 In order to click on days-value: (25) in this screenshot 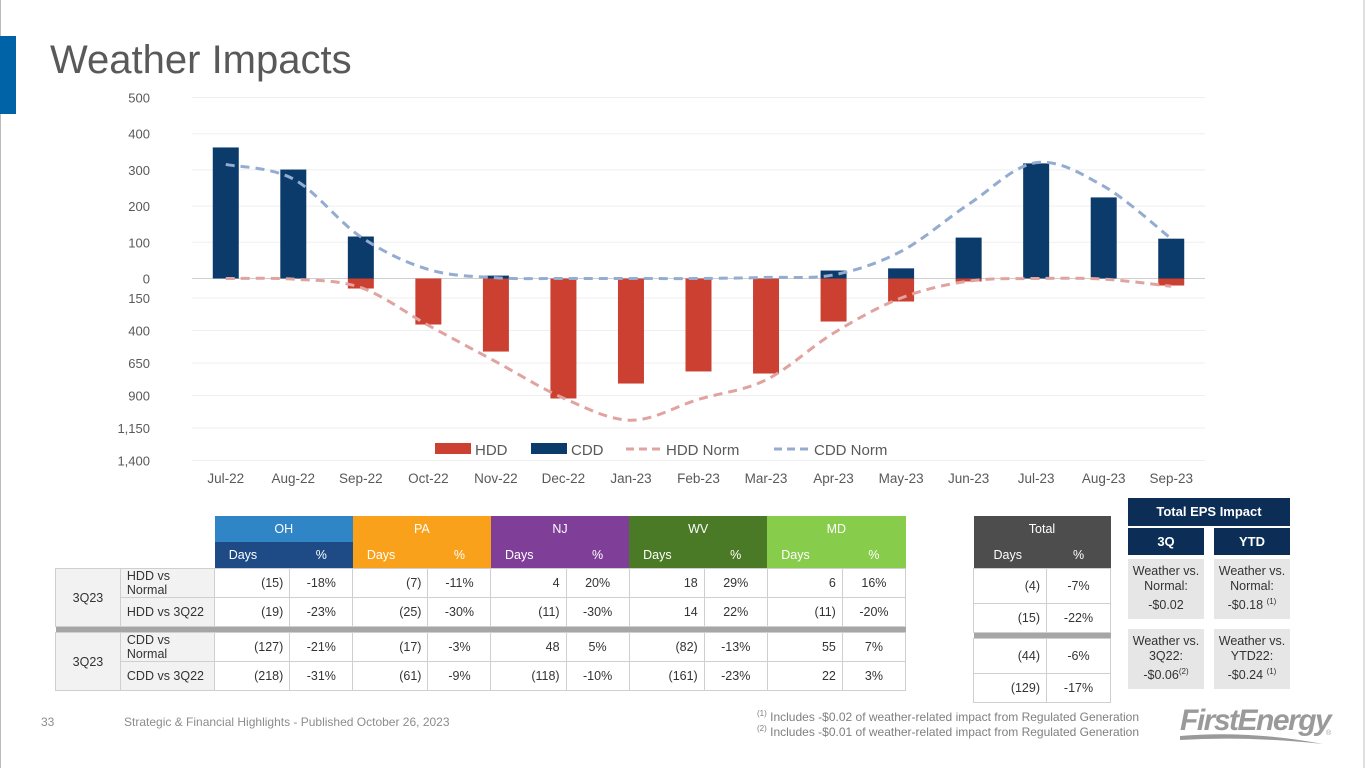, I will do `click(390, 612)`.